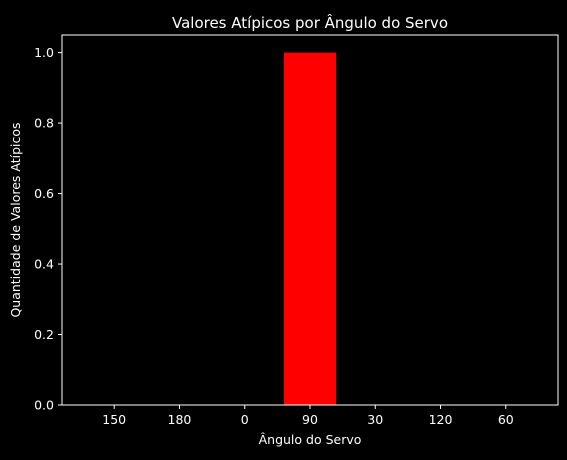  I want to click on x-tick-label: 90, so click(310, 419).